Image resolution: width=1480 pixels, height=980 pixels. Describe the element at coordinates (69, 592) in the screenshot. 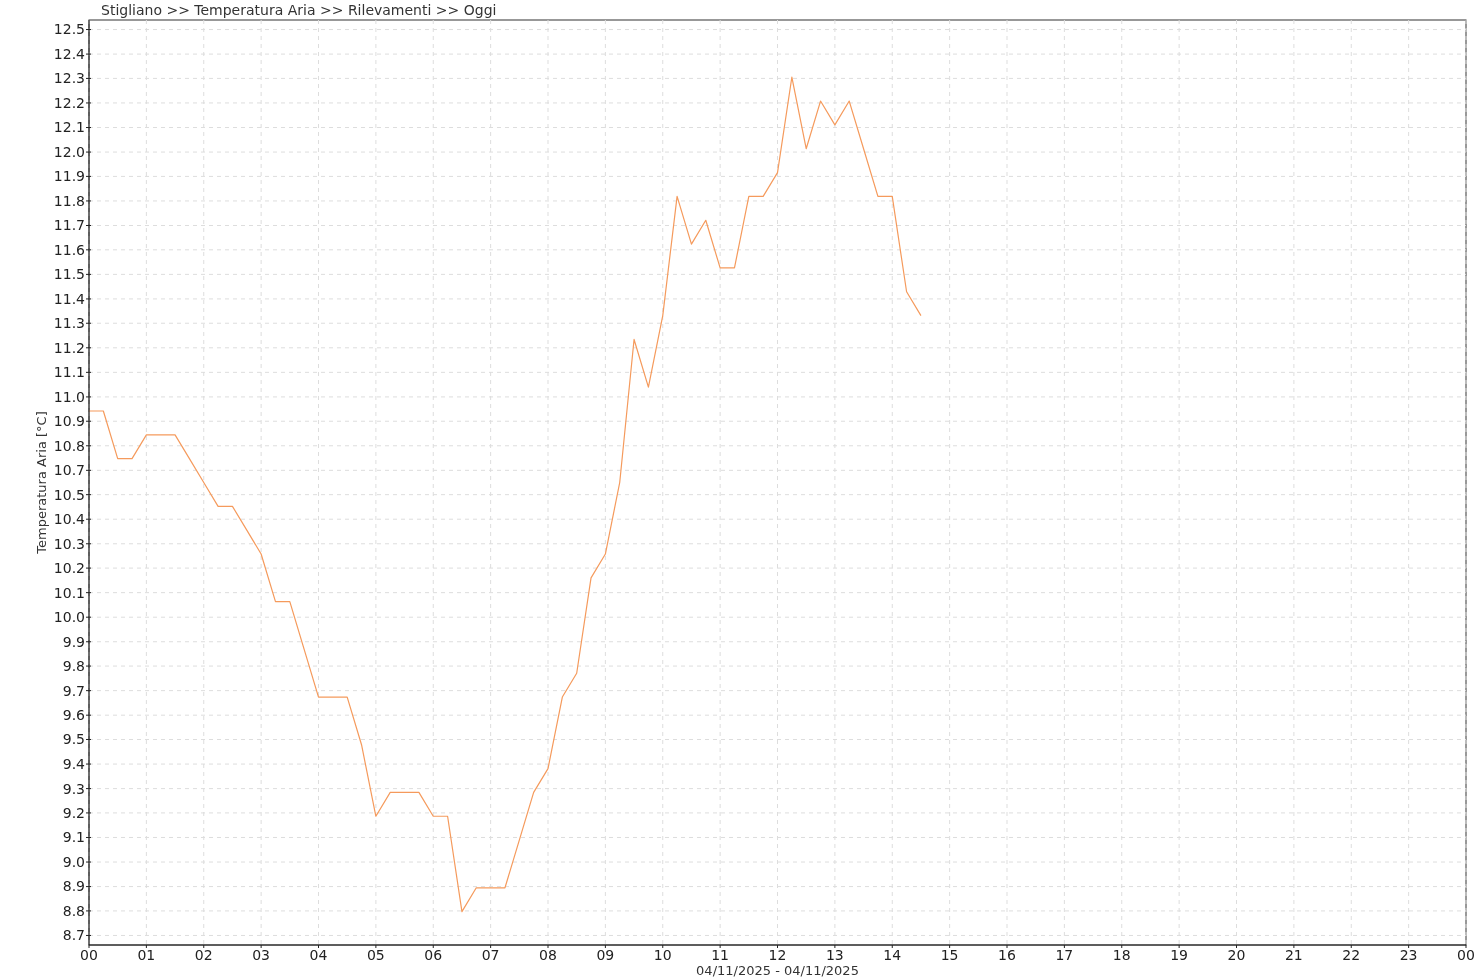

I see `y-tick-label: 10.1` at that location.